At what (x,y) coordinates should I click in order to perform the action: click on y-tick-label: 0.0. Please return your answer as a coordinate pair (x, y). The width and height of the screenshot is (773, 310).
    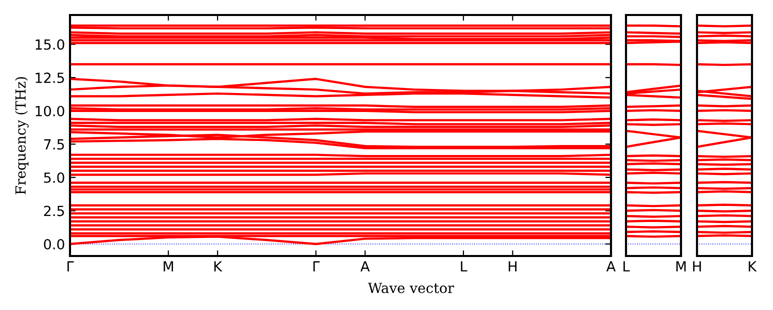
    Looking at the image, I should click on (54, 244).